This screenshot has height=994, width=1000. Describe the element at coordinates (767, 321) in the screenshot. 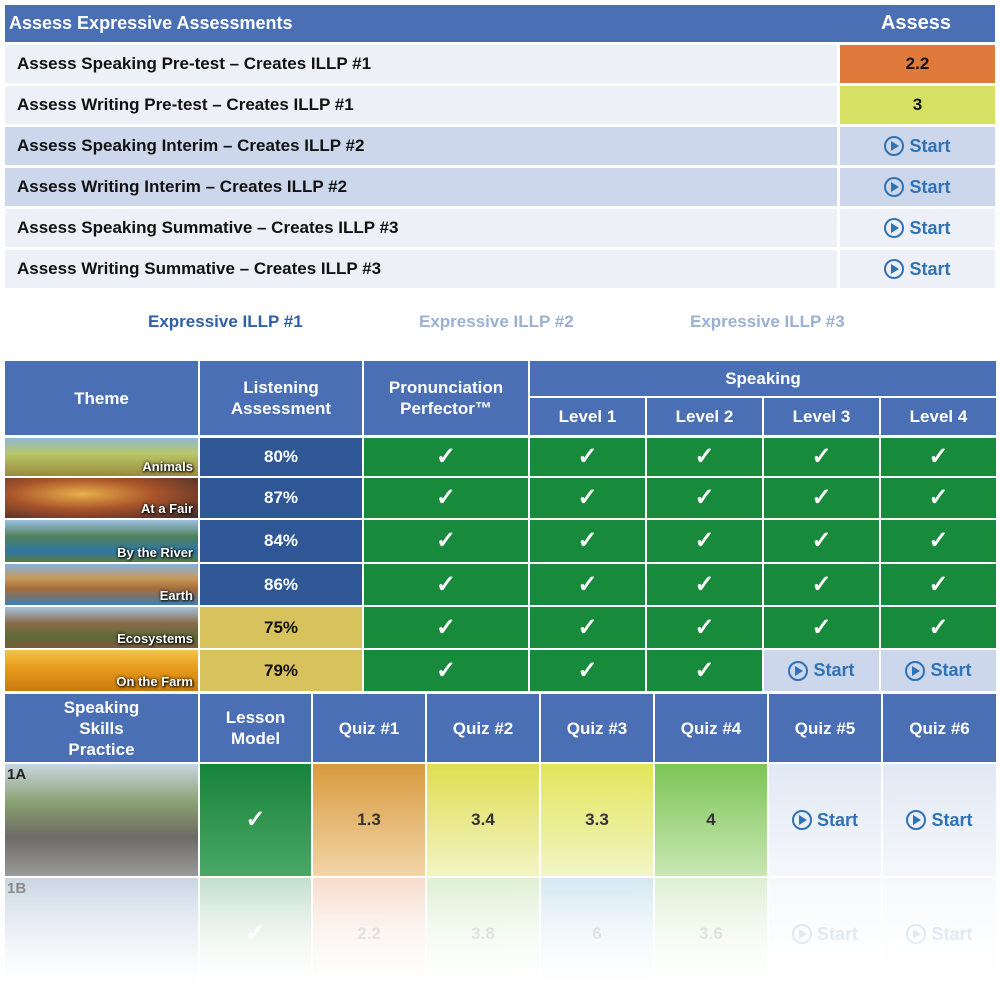

I see `tab-expressive-illp-3: Expressive ILLP #3` at that location.